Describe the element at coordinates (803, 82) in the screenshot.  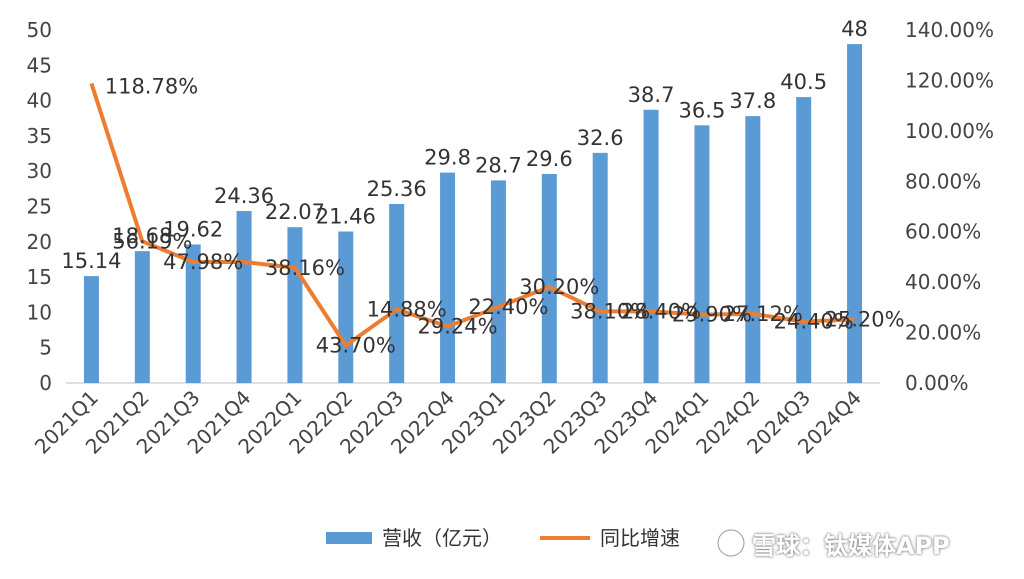
I see `bar-data-label: 40.5` at that location.